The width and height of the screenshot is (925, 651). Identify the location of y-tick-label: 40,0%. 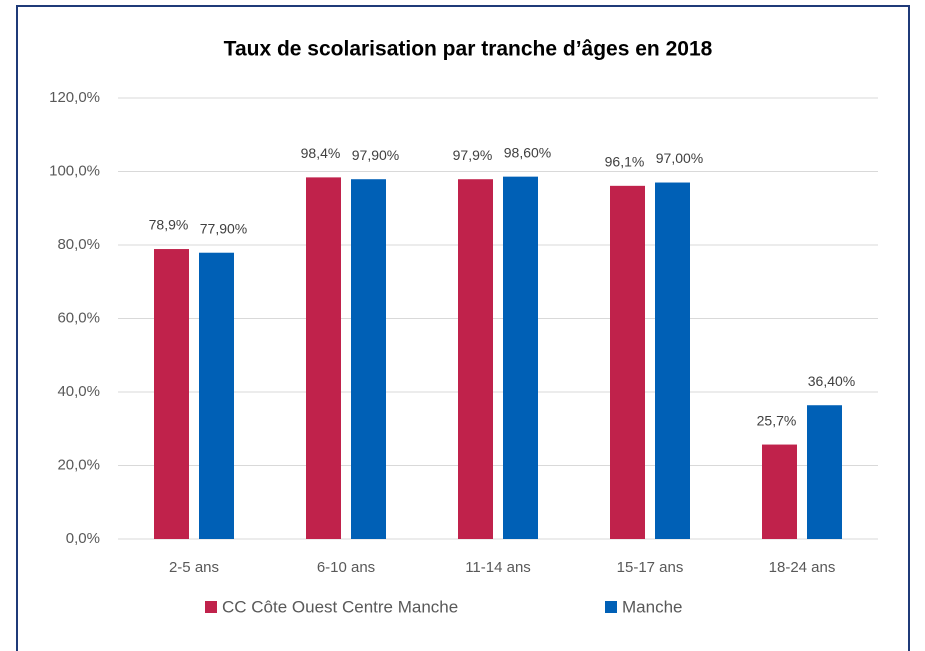
(78, 391).